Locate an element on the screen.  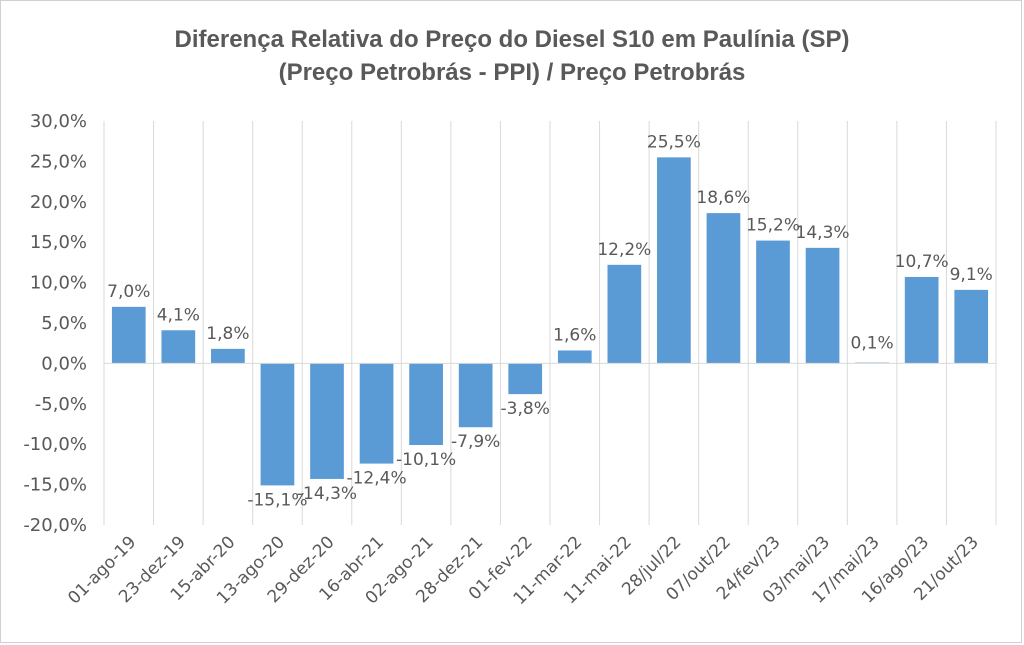
y-tick-label: 5,0% is located at coordinates (64, 323).